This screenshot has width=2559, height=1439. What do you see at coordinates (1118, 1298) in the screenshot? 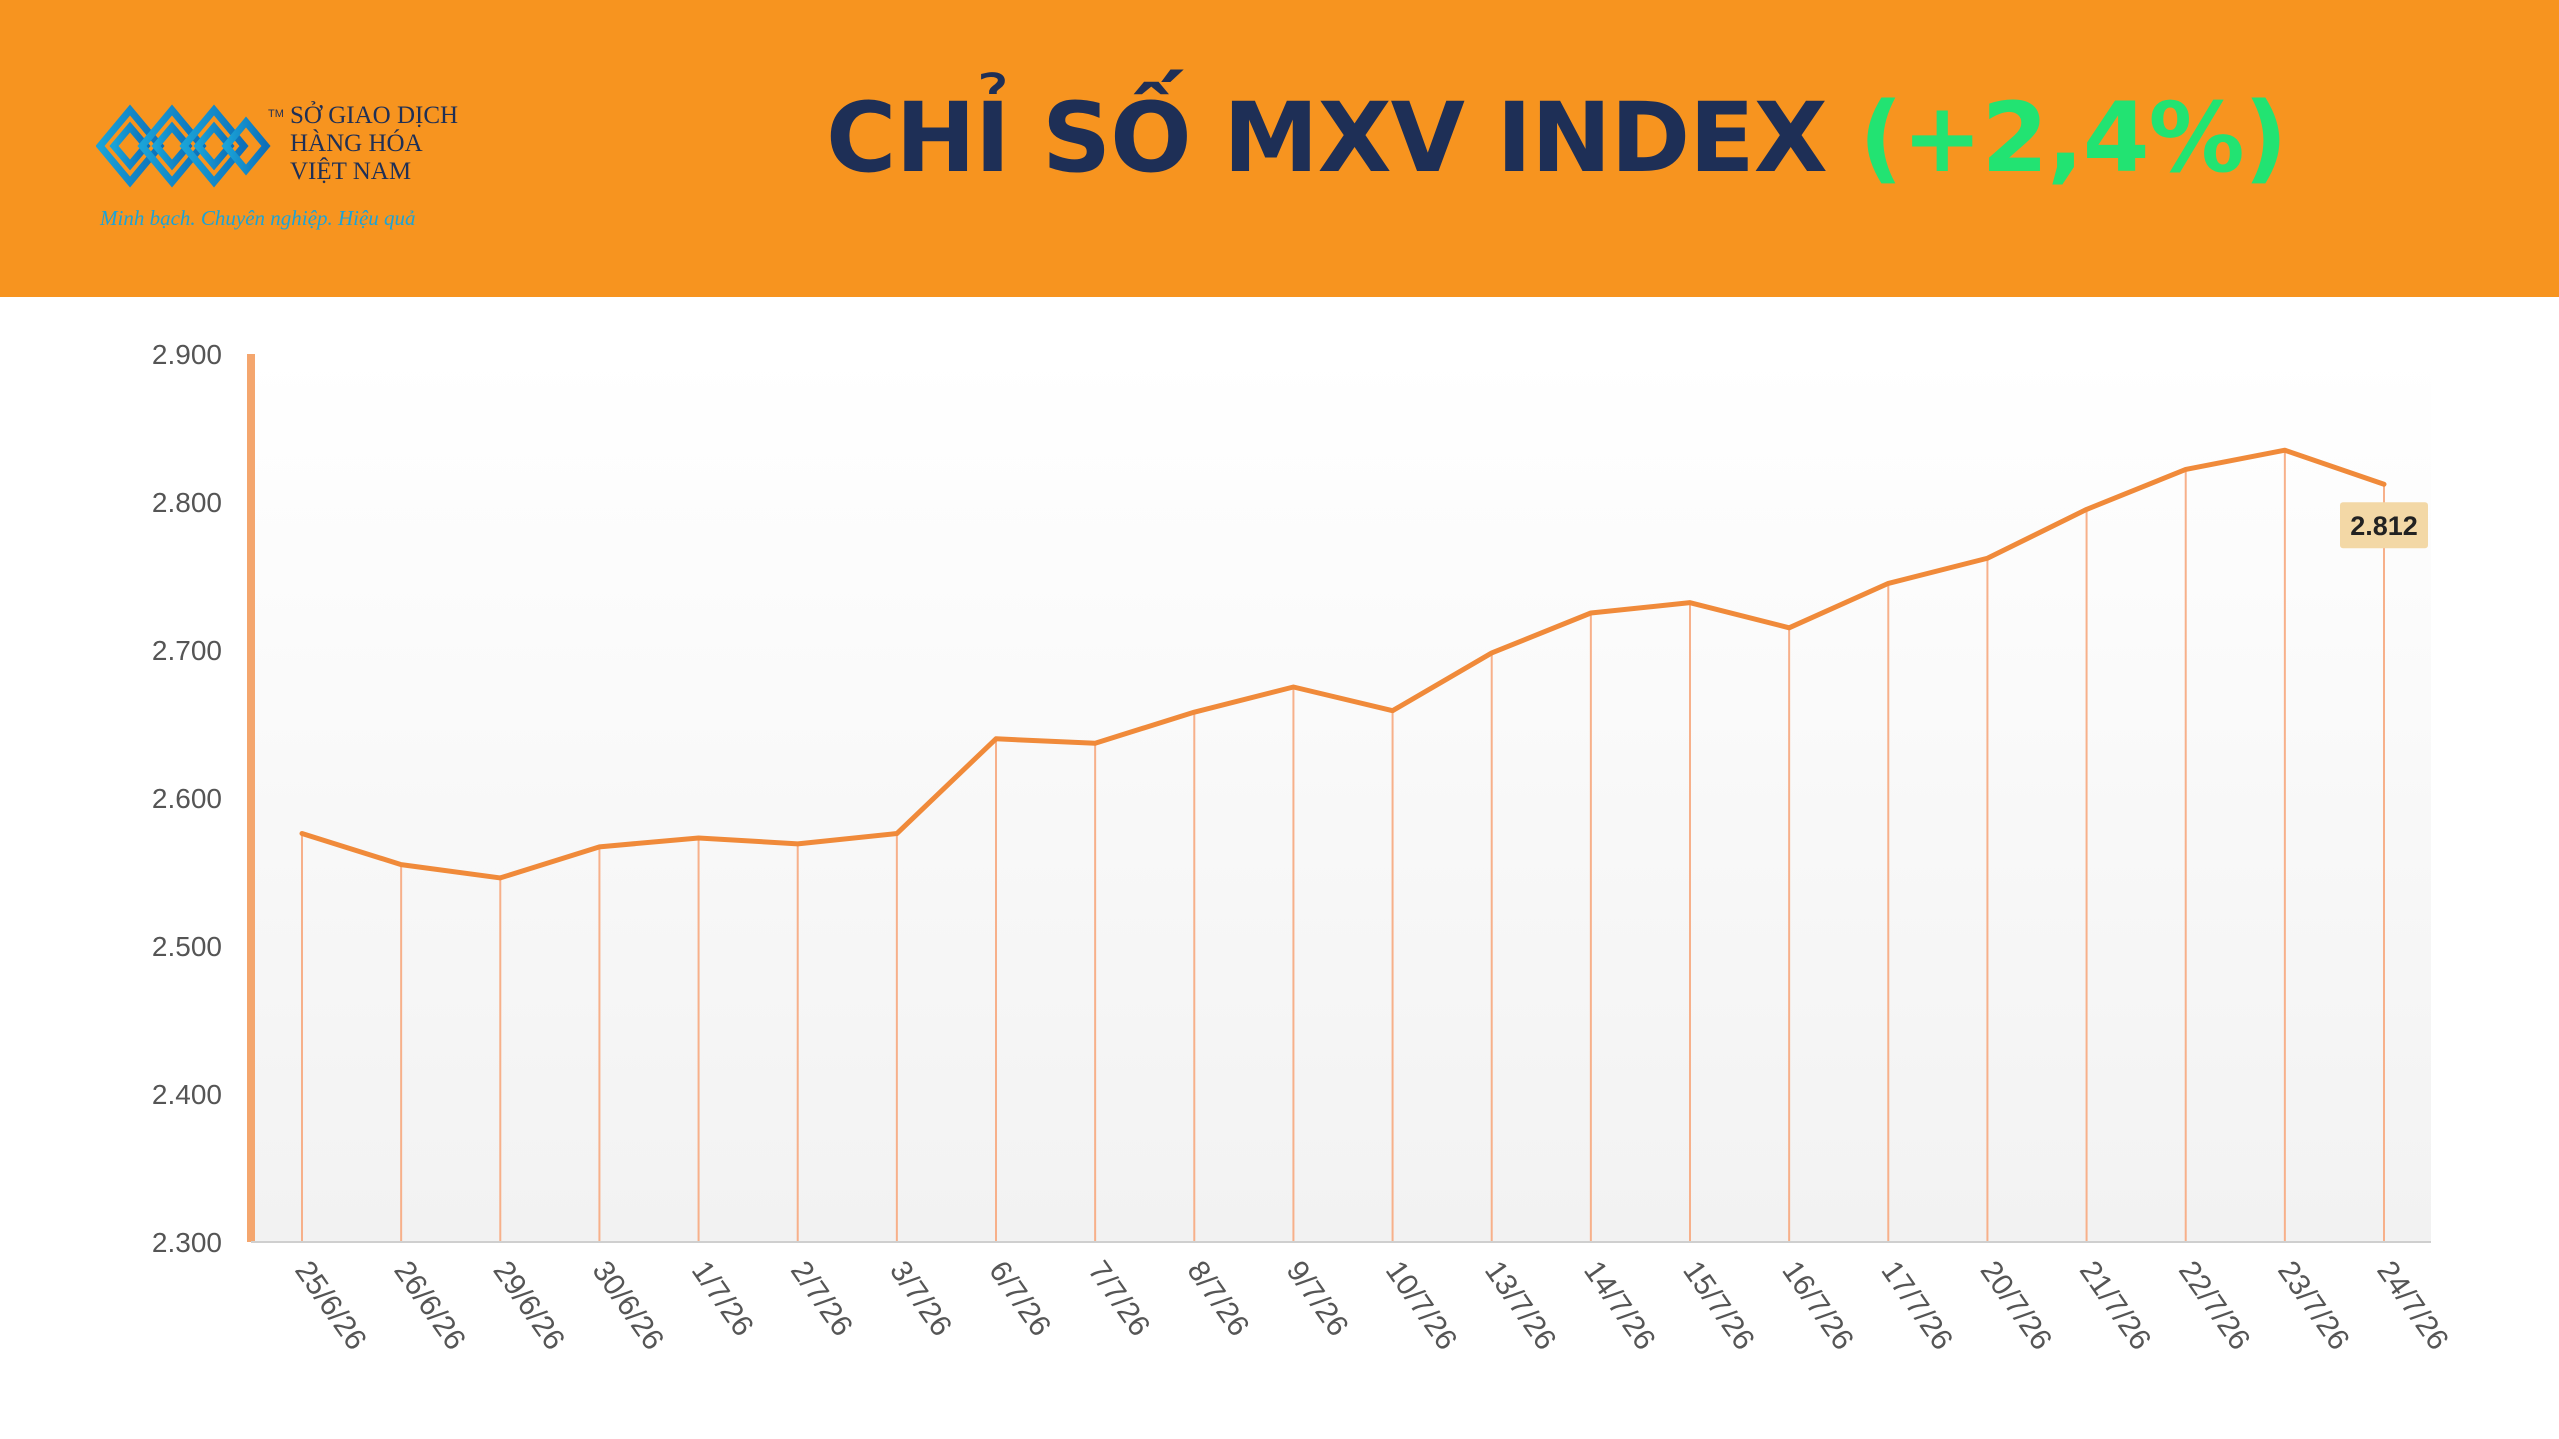
I see `x-tick-label: 7/7/26` at bounding box center [1118, 1298].